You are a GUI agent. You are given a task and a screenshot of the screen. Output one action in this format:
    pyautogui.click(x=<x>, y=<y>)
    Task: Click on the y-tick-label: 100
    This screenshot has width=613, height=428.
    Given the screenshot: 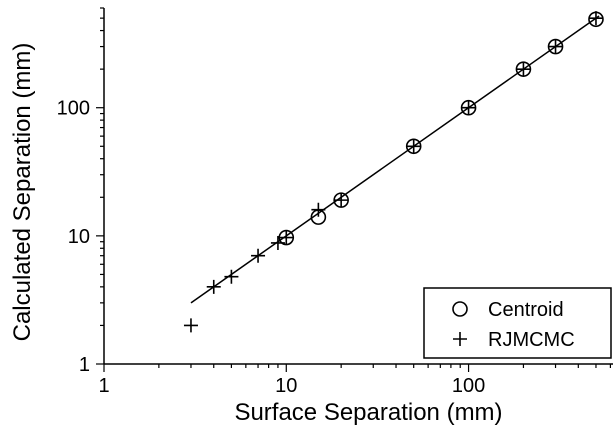 What is the action you would take?
    pyautogui.click(x=73, y=109)
    